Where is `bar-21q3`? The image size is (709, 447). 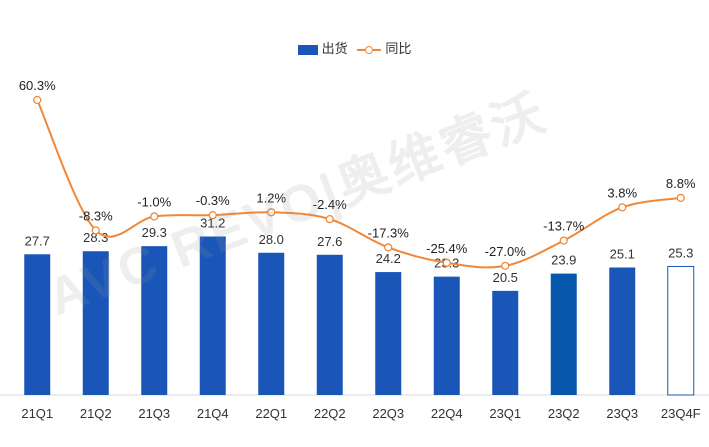 bar-21q3 is located at coordinates (154, 320).